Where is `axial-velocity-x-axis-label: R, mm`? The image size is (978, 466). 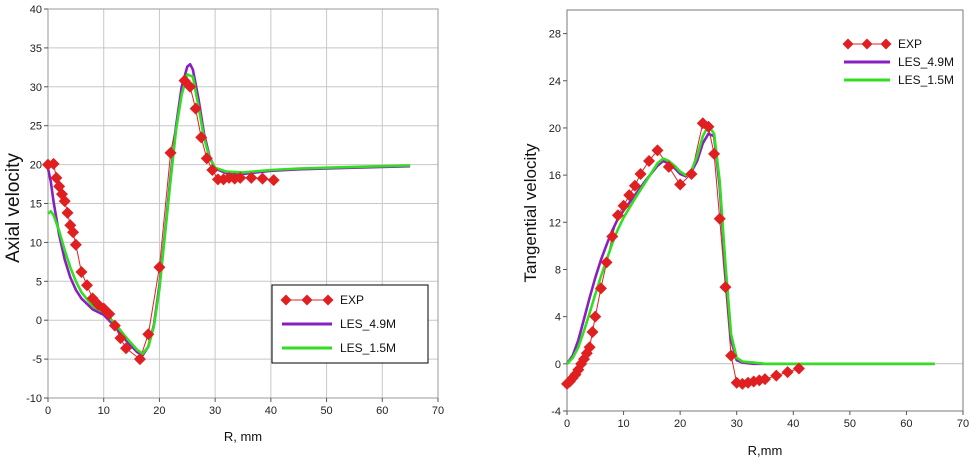
axial-velocity-x-axis-label: R, mm is located at coordinates (243, 436).